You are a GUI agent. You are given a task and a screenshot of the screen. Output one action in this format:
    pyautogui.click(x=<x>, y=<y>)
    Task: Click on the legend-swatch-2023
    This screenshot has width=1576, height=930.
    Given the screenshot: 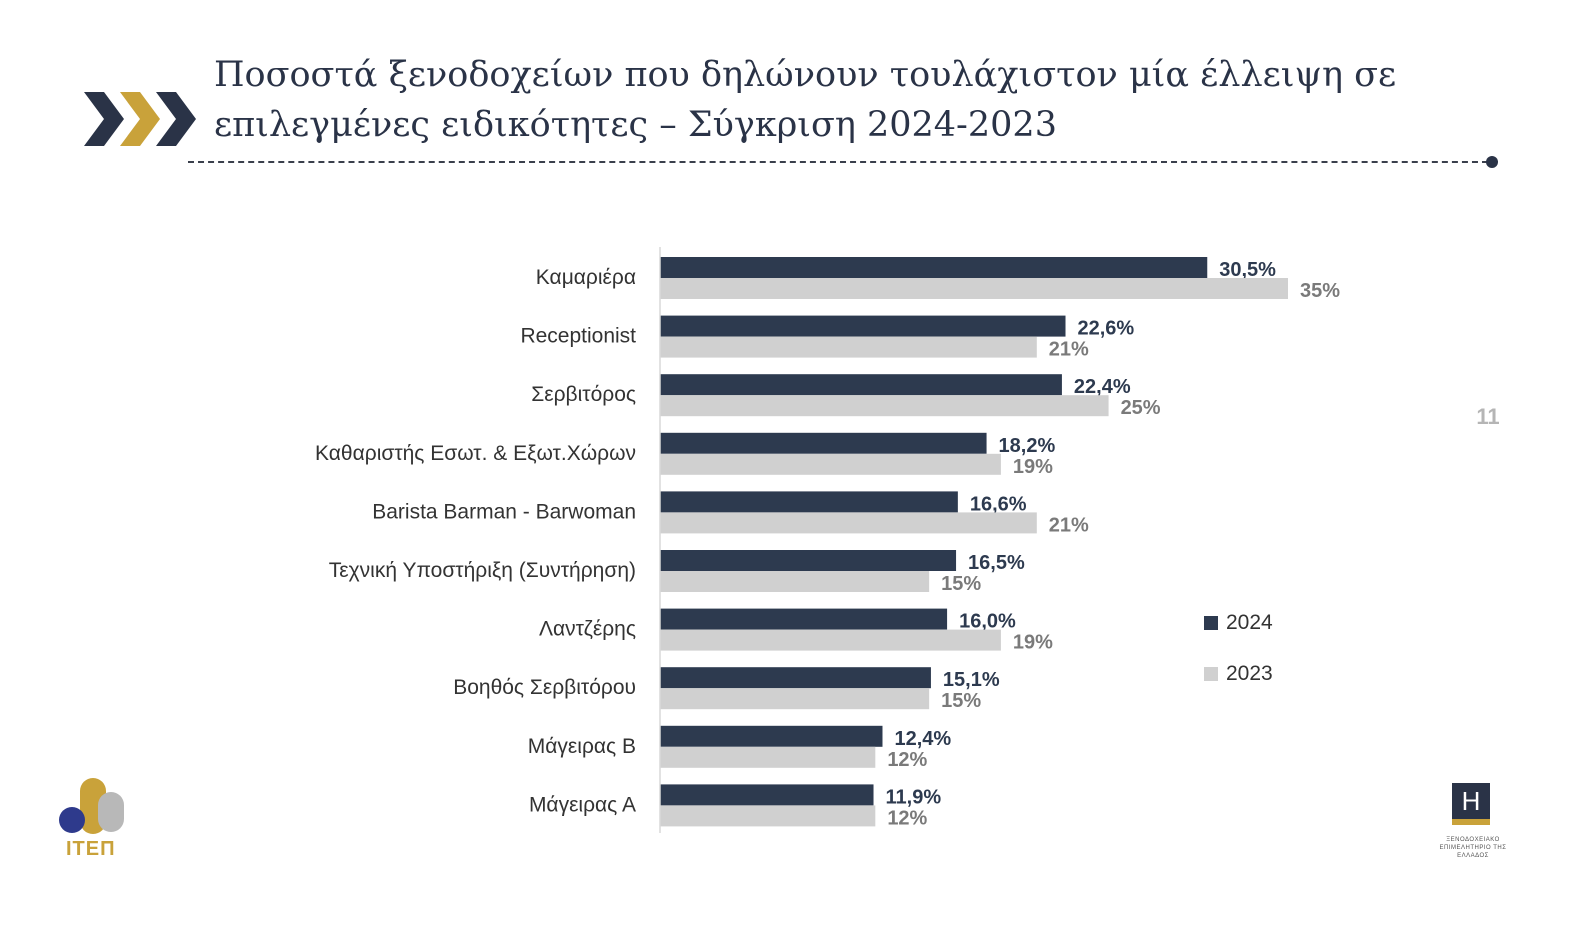 What is the action you would take?
    pyautogui.click(x=1211, y=674)
    